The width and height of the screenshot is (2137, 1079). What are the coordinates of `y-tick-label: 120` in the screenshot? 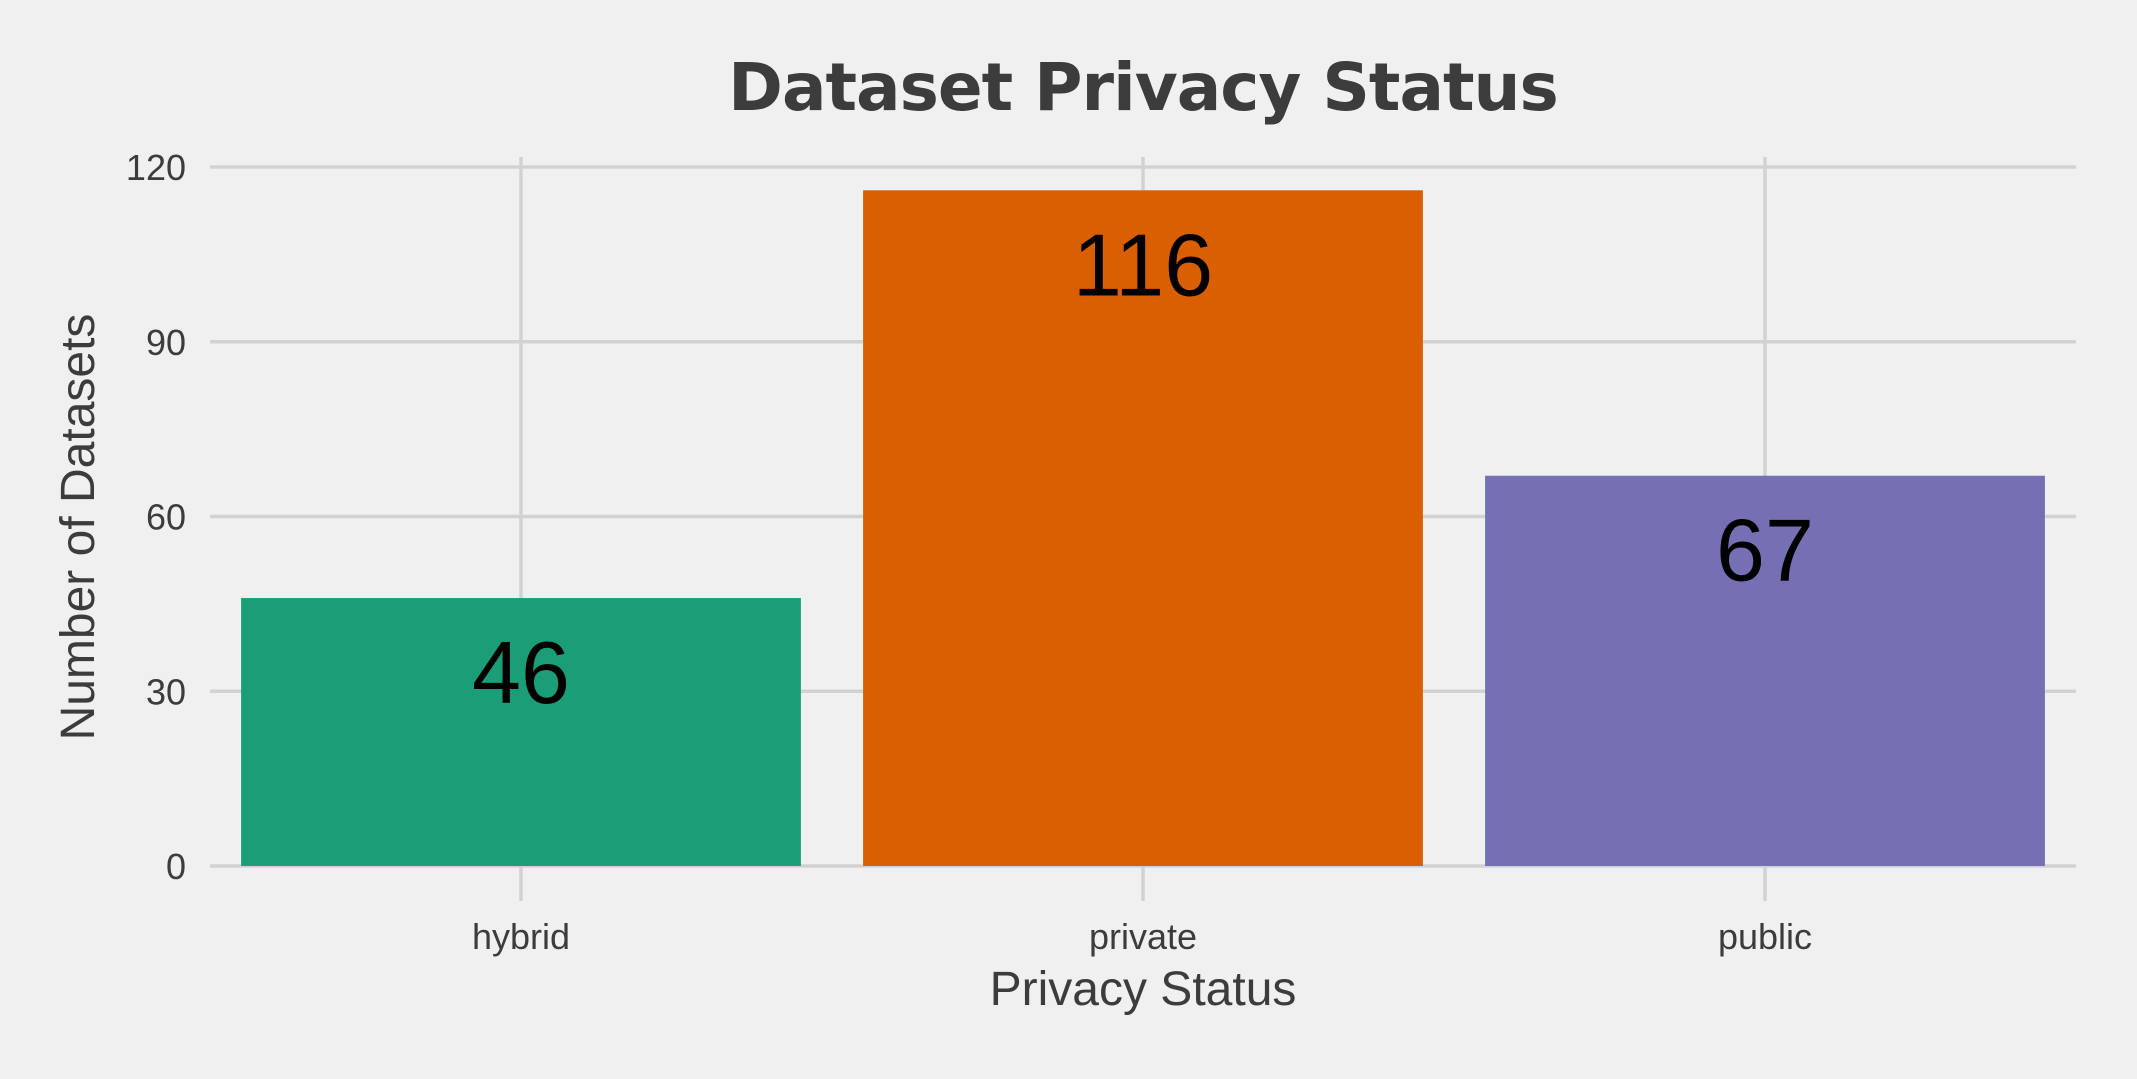 It's located at (156, 167).